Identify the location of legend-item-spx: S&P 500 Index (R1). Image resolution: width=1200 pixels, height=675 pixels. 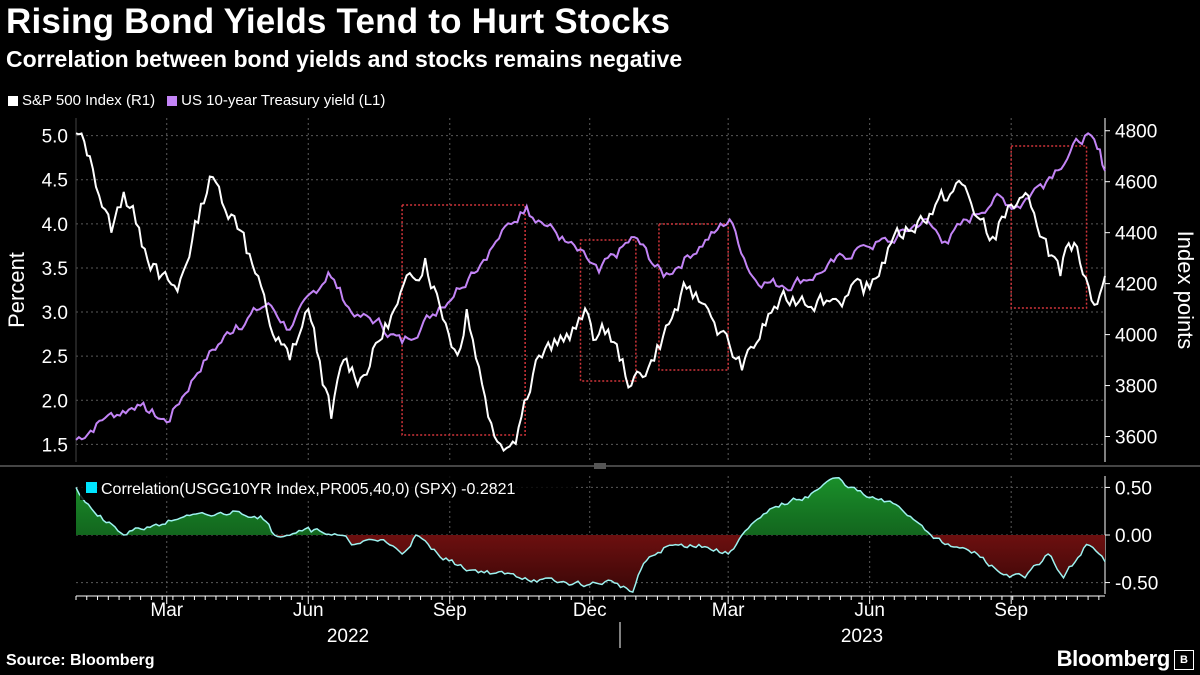
(81, 100).